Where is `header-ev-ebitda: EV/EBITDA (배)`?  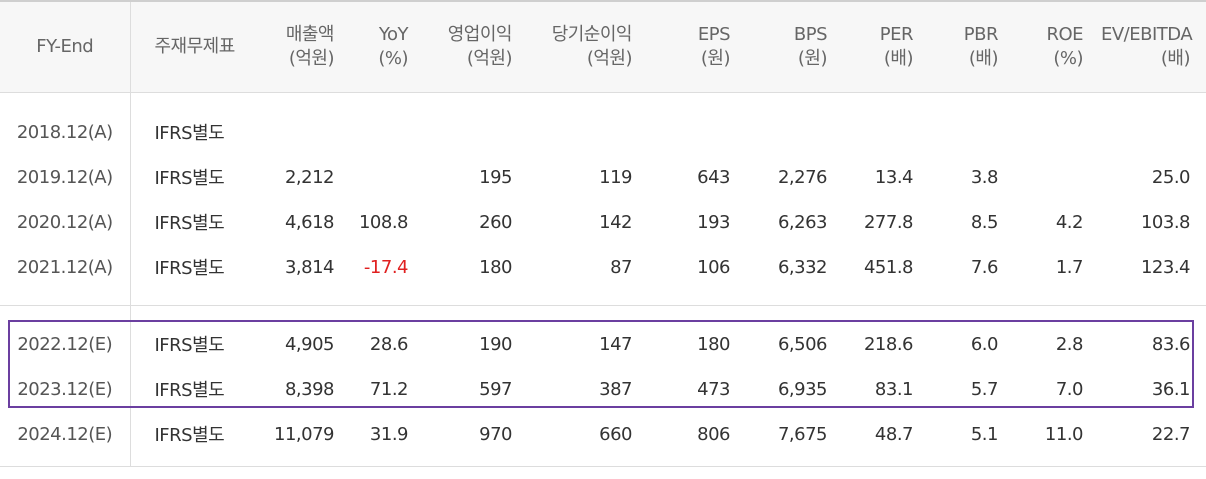
header-ev-ebitda: EV/EBITDA (배) is located at coordinates (1153, 46).